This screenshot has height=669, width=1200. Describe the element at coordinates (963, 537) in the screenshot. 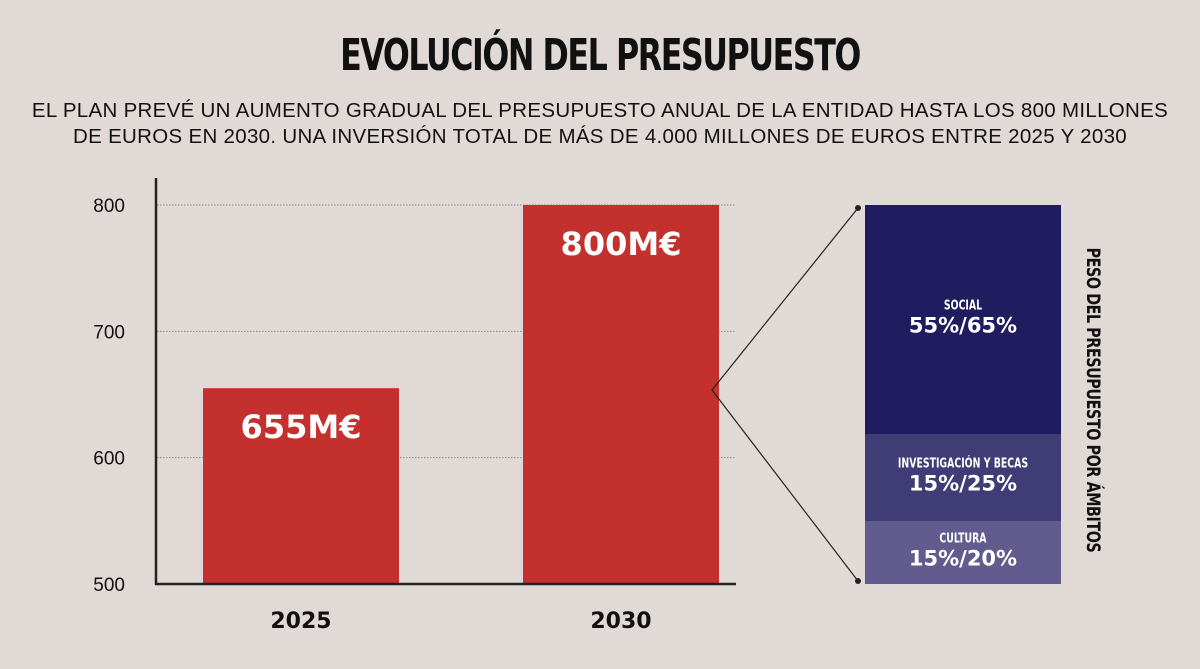

I see `segment-label: CULTURA` at that location.